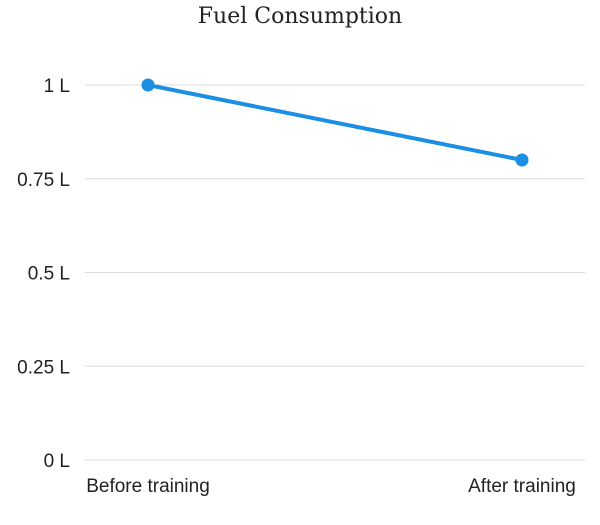  Describe the element at coordinates (49, 274) in the screenshot. I see `y-tick-label: 0.5 L` at that location.